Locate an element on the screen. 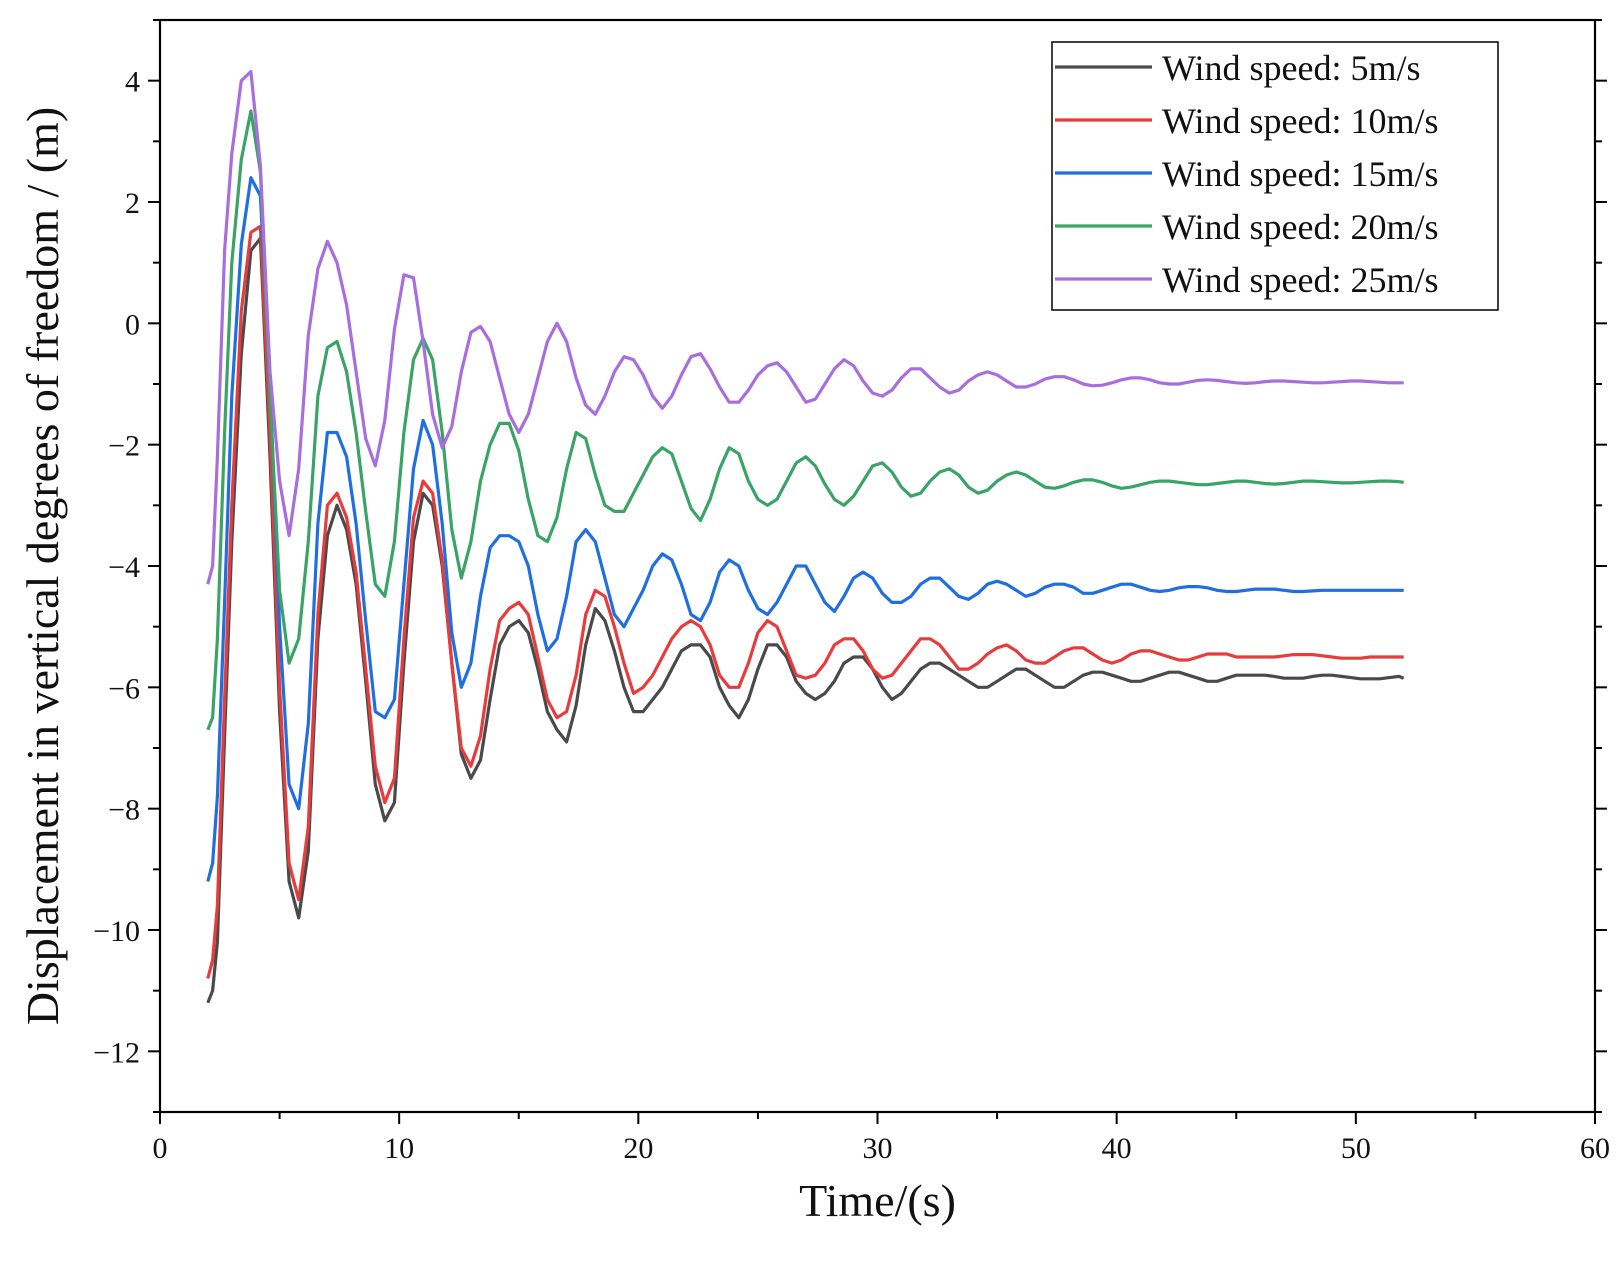 This screenshot has height=1266, width=1623. y-tick-label: −4 is located at coordinates (124, 567).